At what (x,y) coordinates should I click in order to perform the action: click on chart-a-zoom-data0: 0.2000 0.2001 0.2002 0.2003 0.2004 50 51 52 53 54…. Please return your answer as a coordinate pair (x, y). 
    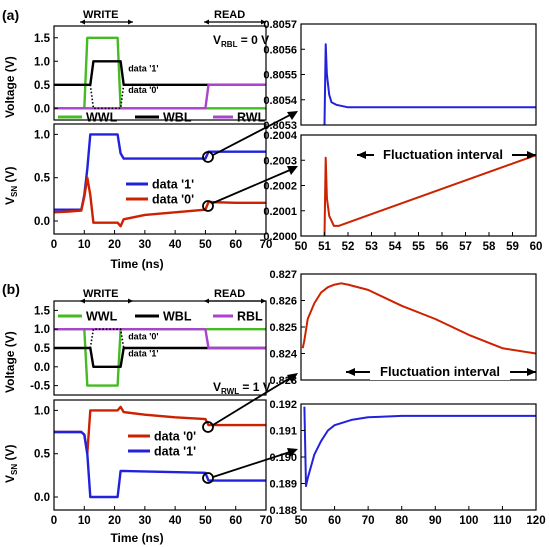
    Looking at the image, I should click on (402, 191).